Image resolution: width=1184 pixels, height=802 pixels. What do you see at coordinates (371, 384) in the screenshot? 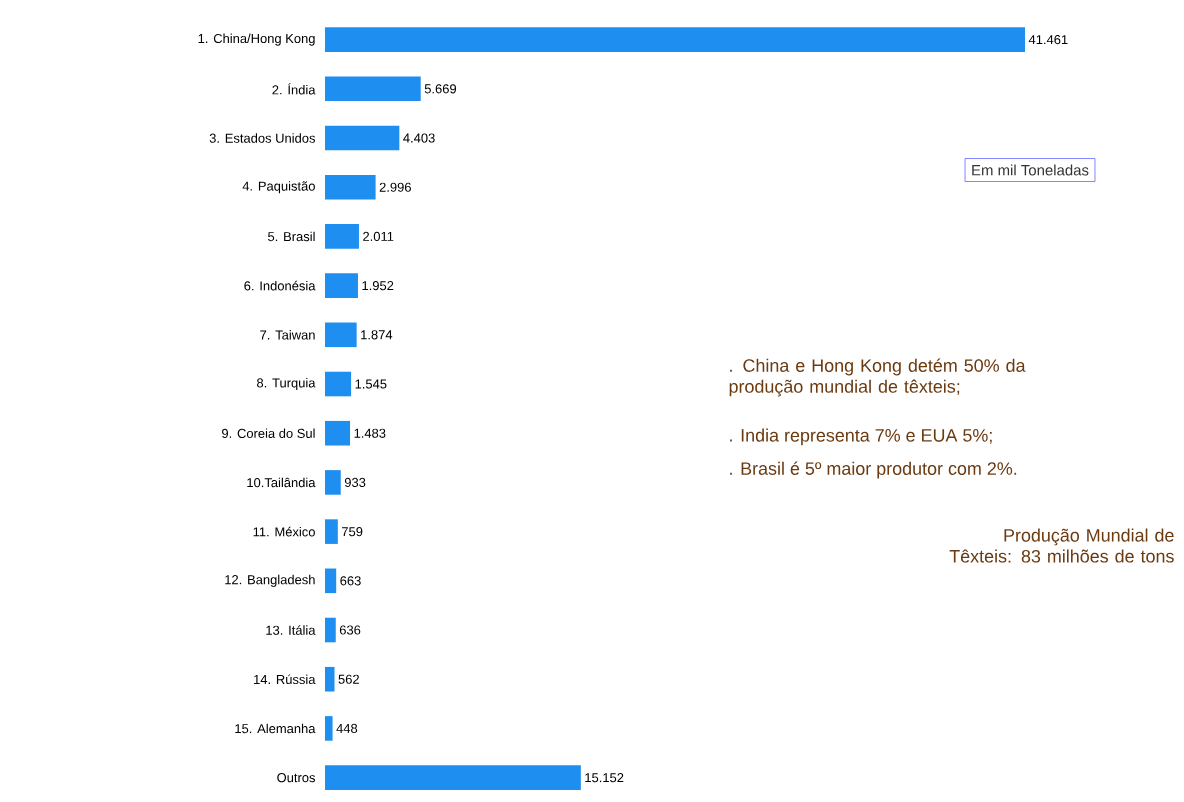
I see `data-label: 1.545` at bounding box center [371, 384].